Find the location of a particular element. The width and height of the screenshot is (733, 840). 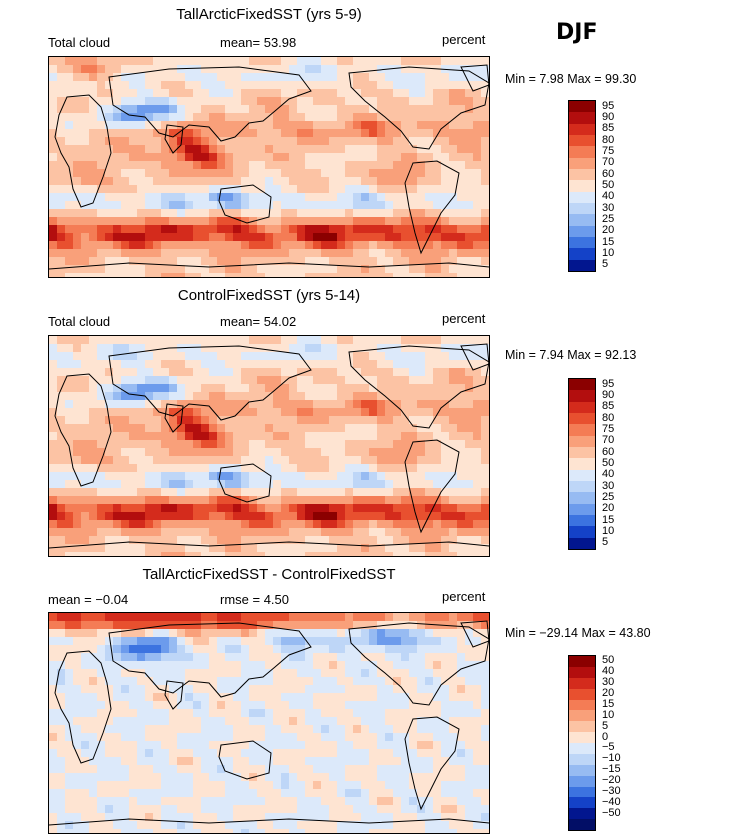

colorbar-swatch is located at coordinates (582, 396).